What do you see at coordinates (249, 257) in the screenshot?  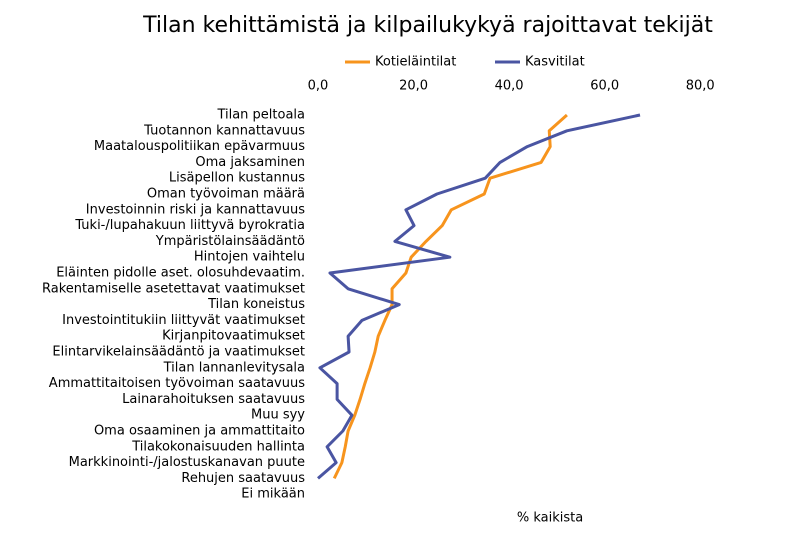 I see `y-tick-label: Hintojen vaihtelu` at bounding box center [249, 257].